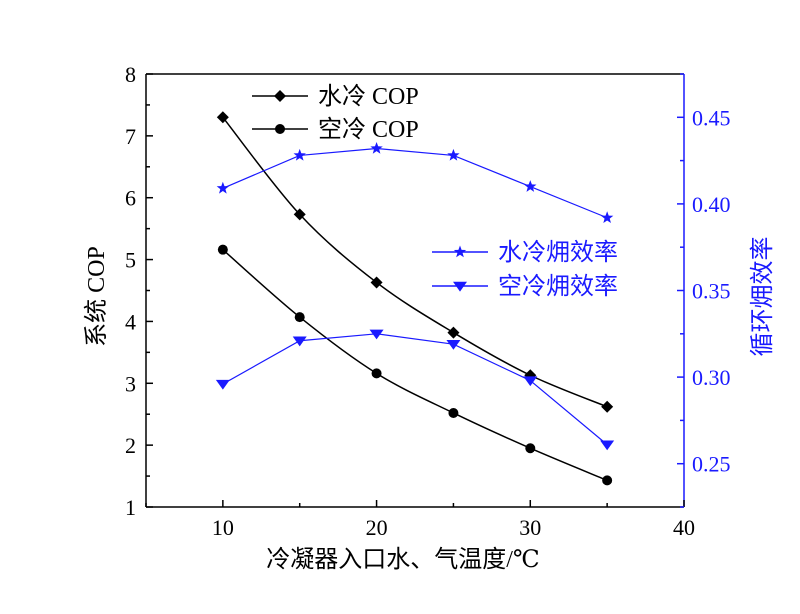 The image size is (800, 614). I want to click on legend-1-label: 水冷㶲效率, so click(558, 252).